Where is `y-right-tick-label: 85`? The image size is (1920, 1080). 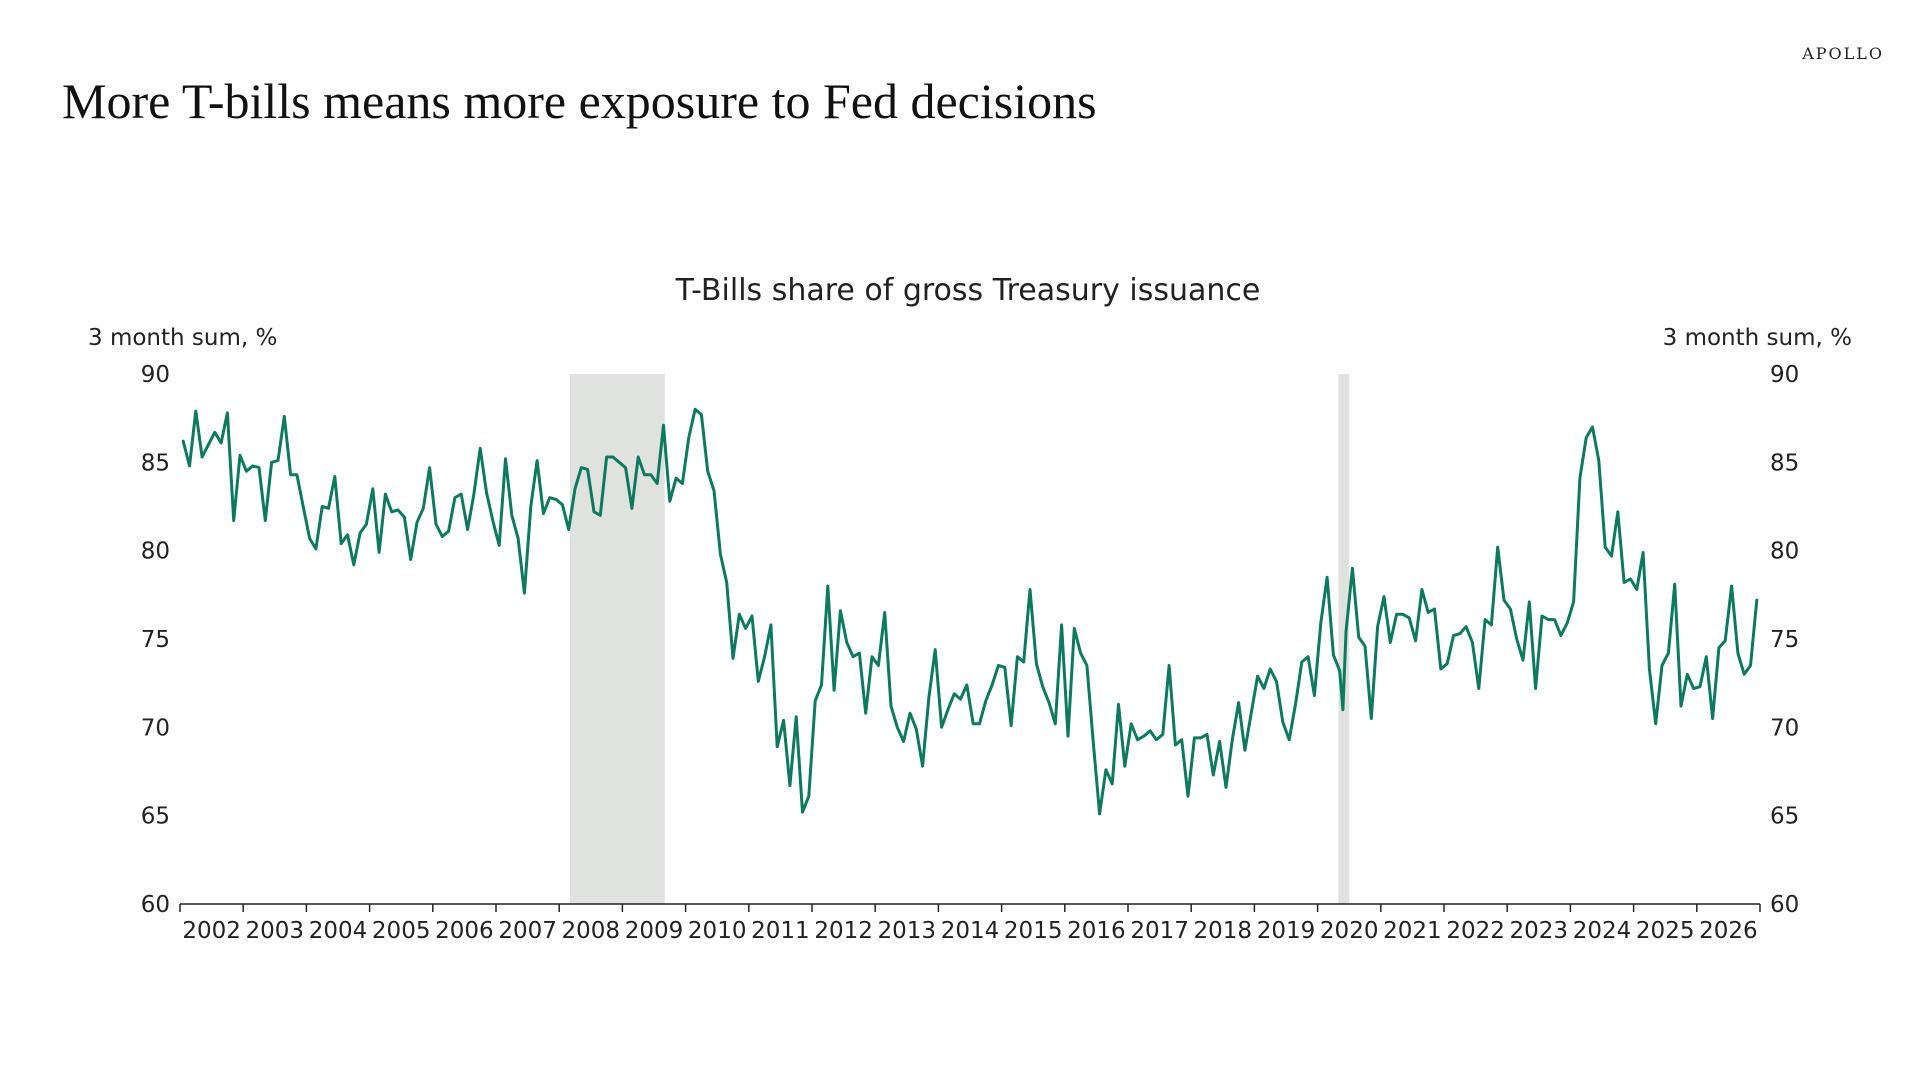 y-right-tick-label: 85 is located at coordinates (1784, 463).